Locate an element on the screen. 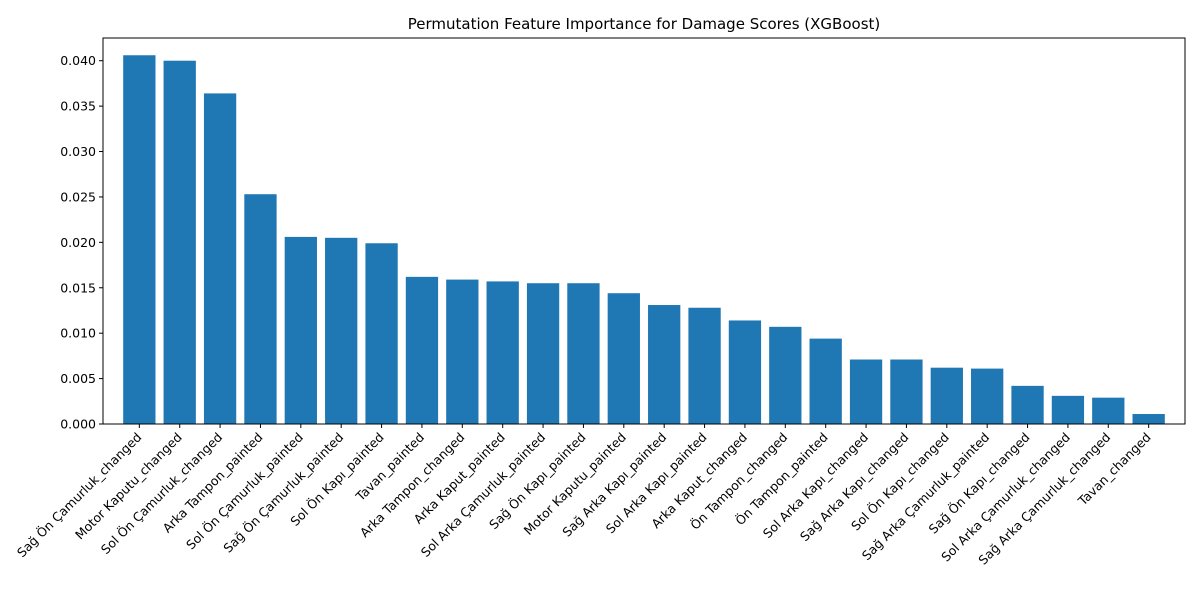 Image resolution: width=1200 pixels, height=600 pixels. y-tick-label: 0.025 is located at coordinates (78, 196).